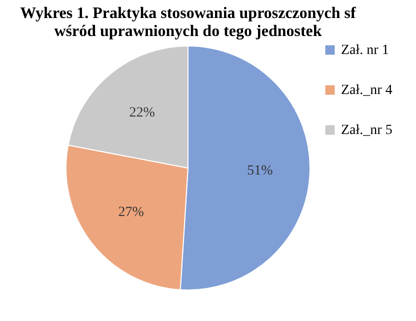 This screenshot has width=416, height=321. What do you see at coordinates (366, 90) in the screenshot?
I see `legend-label: Zał._nr 4` at bounding box center [366, 90].